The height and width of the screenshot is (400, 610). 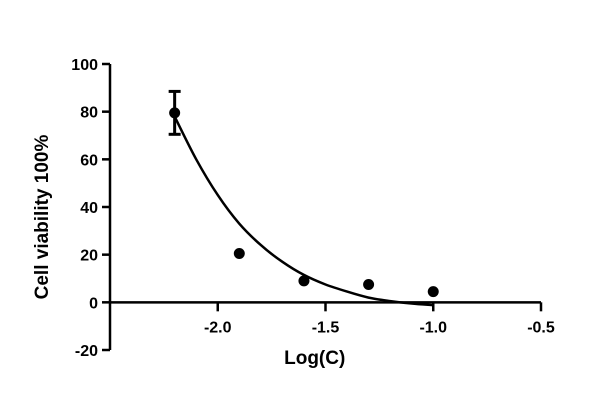 I want to click on x-axis-label: Log(C), so click(x=314, y=358).